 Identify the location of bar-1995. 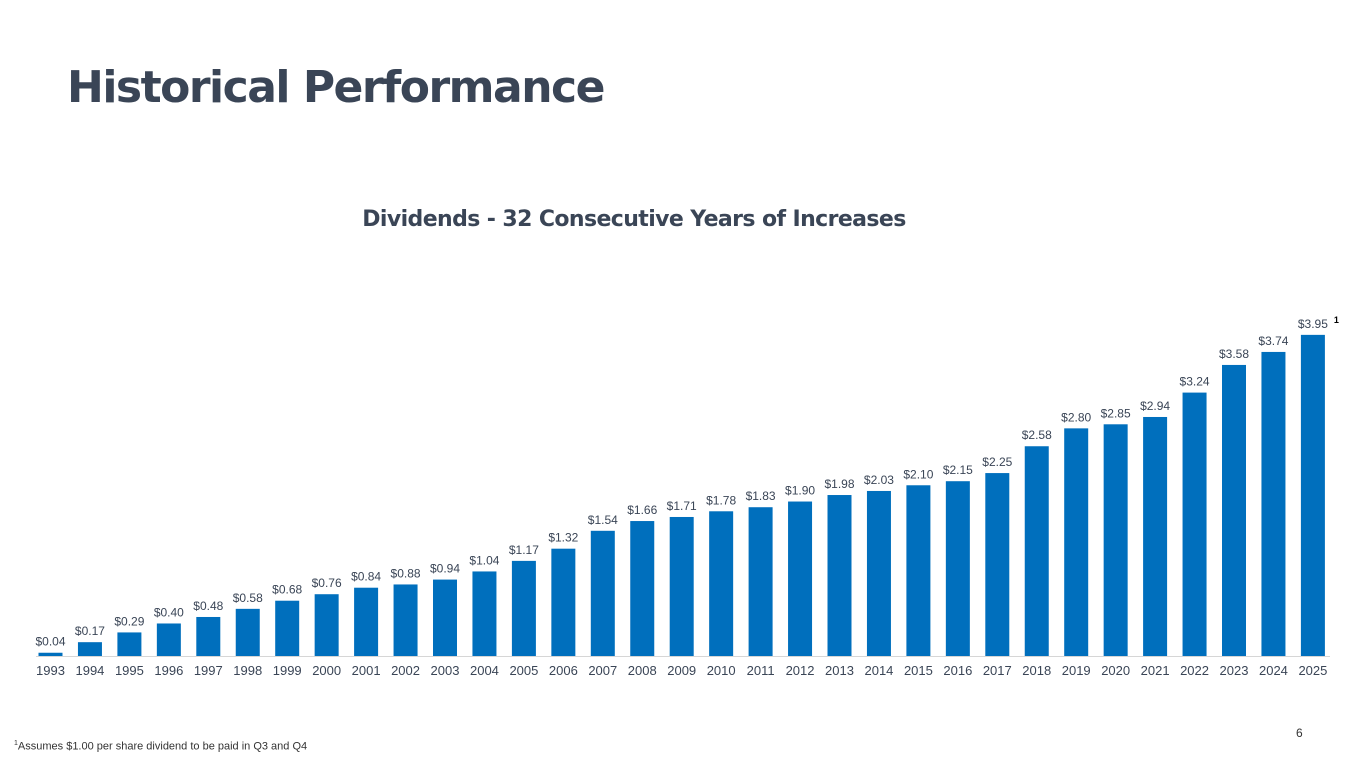
(129, 644).